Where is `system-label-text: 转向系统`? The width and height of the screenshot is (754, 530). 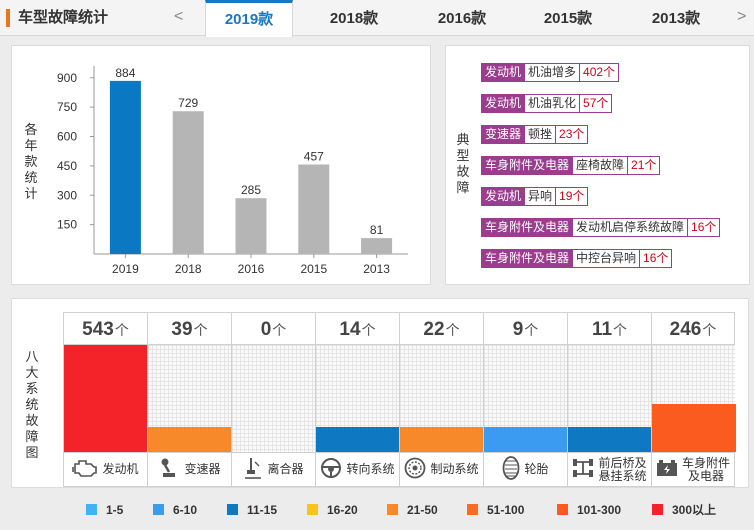
system-label-text: 转向系统 is located at coordinates (370, 469).